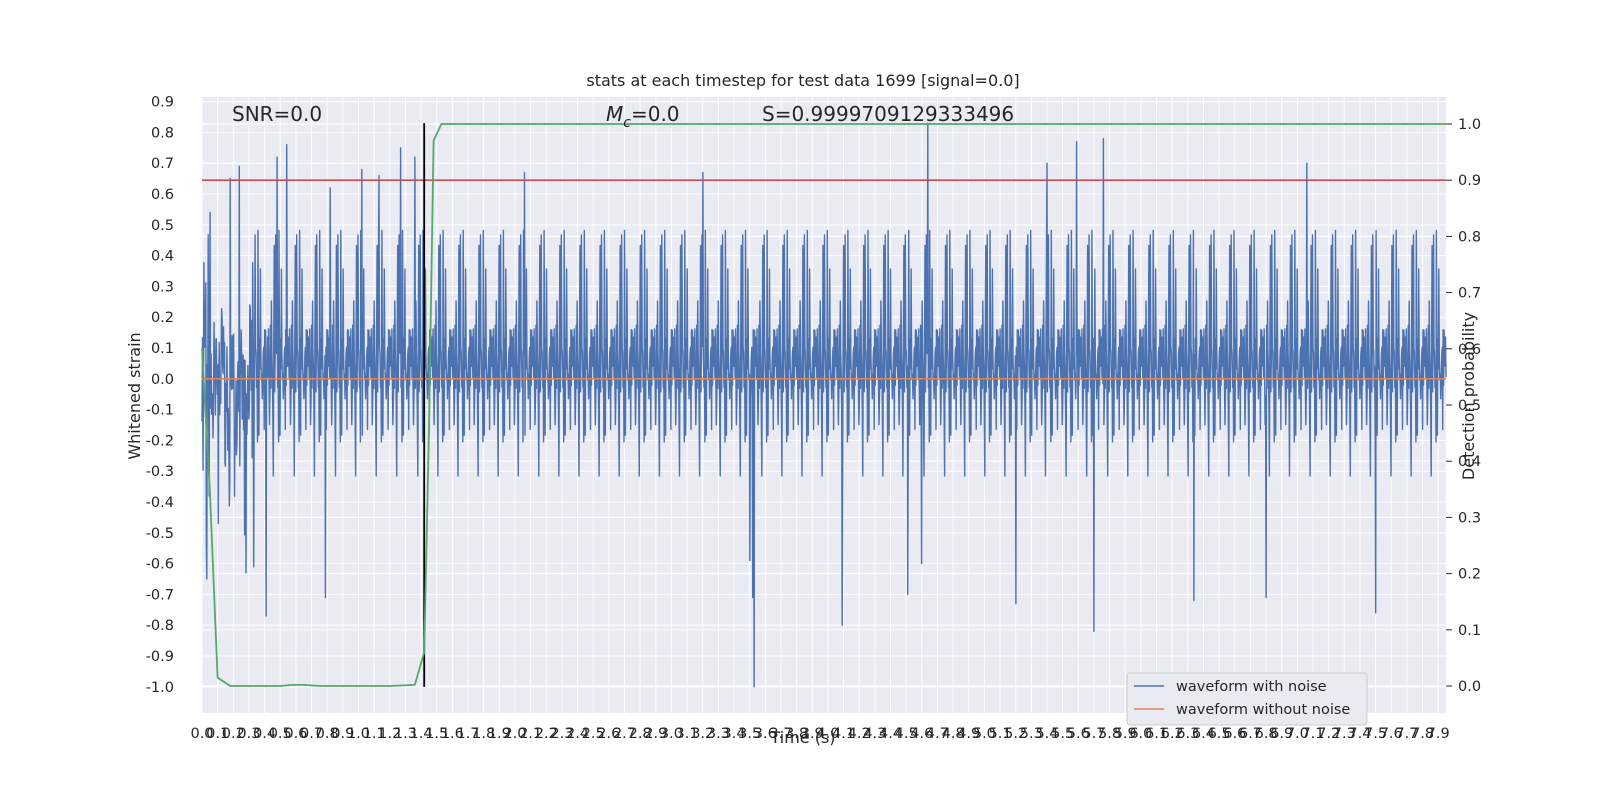 Image resolution: width=1600 pixels, height=804 pixels. Describe the element at coordinates (1469, 237) in the screenshot. I see `y2-tick-label: 0.8` at that location.